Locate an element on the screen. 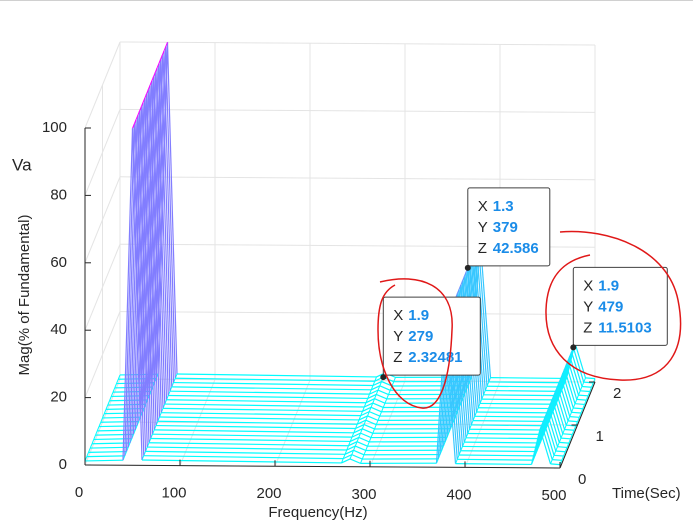  datatip-value: 479 is located at coordinates (610, 306).